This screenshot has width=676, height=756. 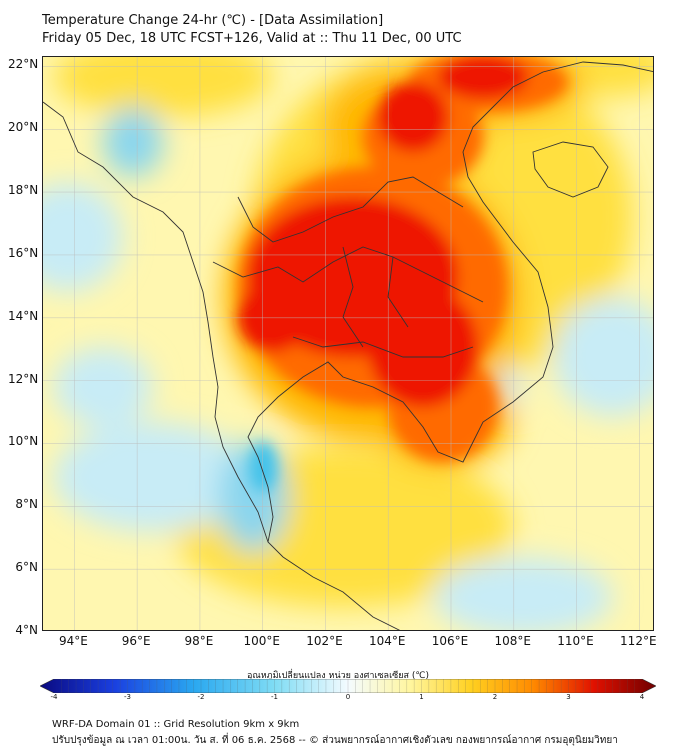 I want to click on colorbar, so click(x=348, y=686).